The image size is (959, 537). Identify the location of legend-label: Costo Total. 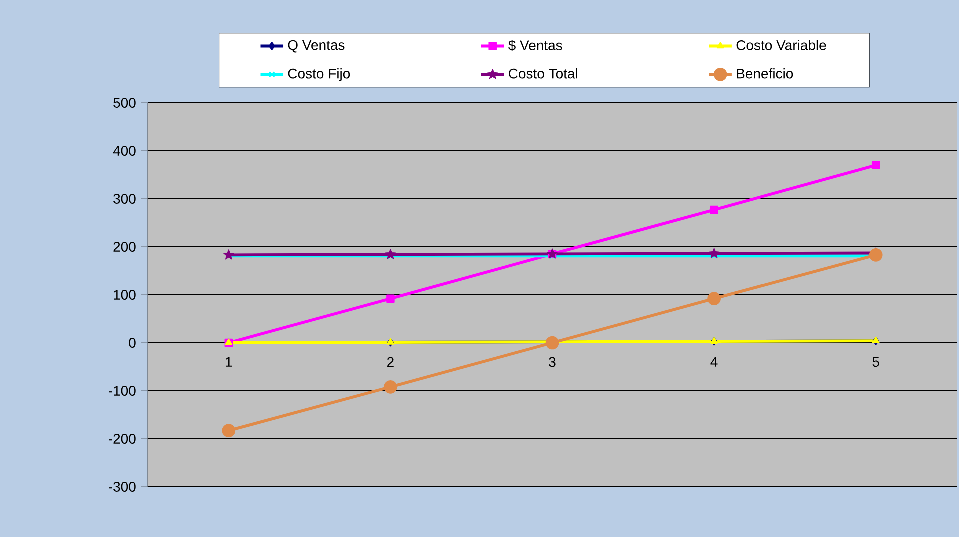
(543, 73).